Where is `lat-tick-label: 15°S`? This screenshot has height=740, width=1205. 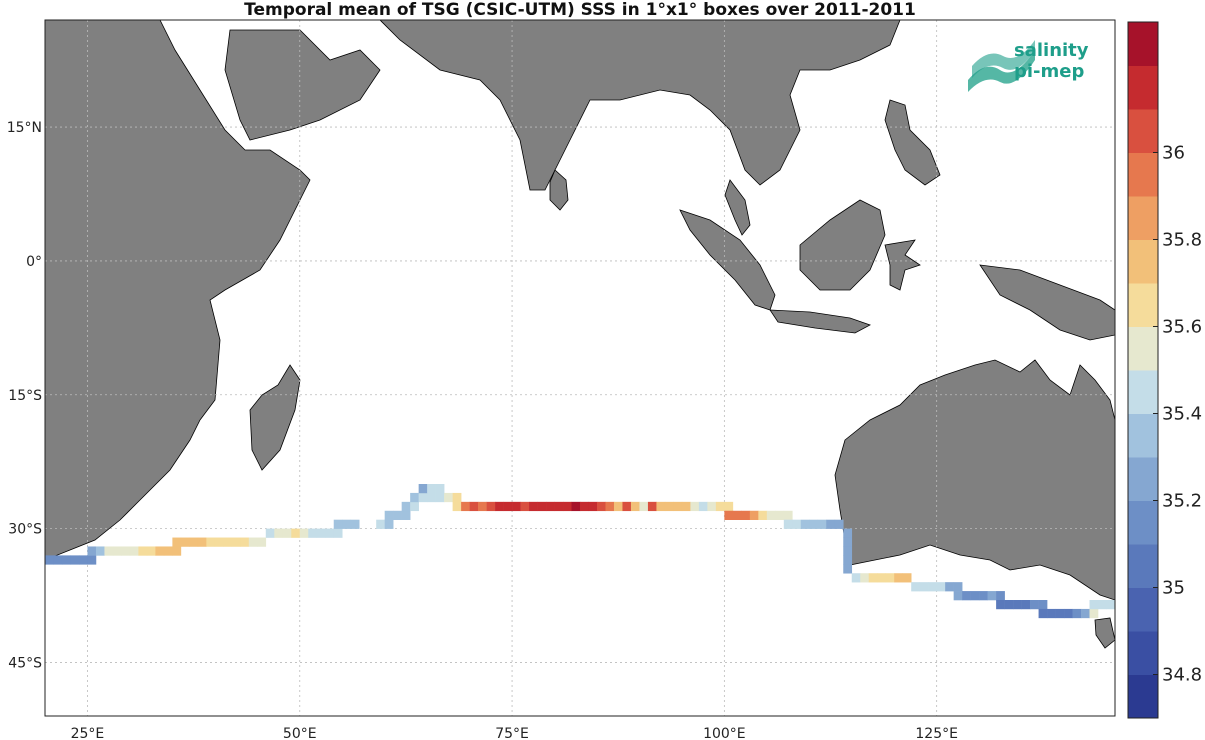 lat-tick-label: 15°S is located at coordinates (25, 396).